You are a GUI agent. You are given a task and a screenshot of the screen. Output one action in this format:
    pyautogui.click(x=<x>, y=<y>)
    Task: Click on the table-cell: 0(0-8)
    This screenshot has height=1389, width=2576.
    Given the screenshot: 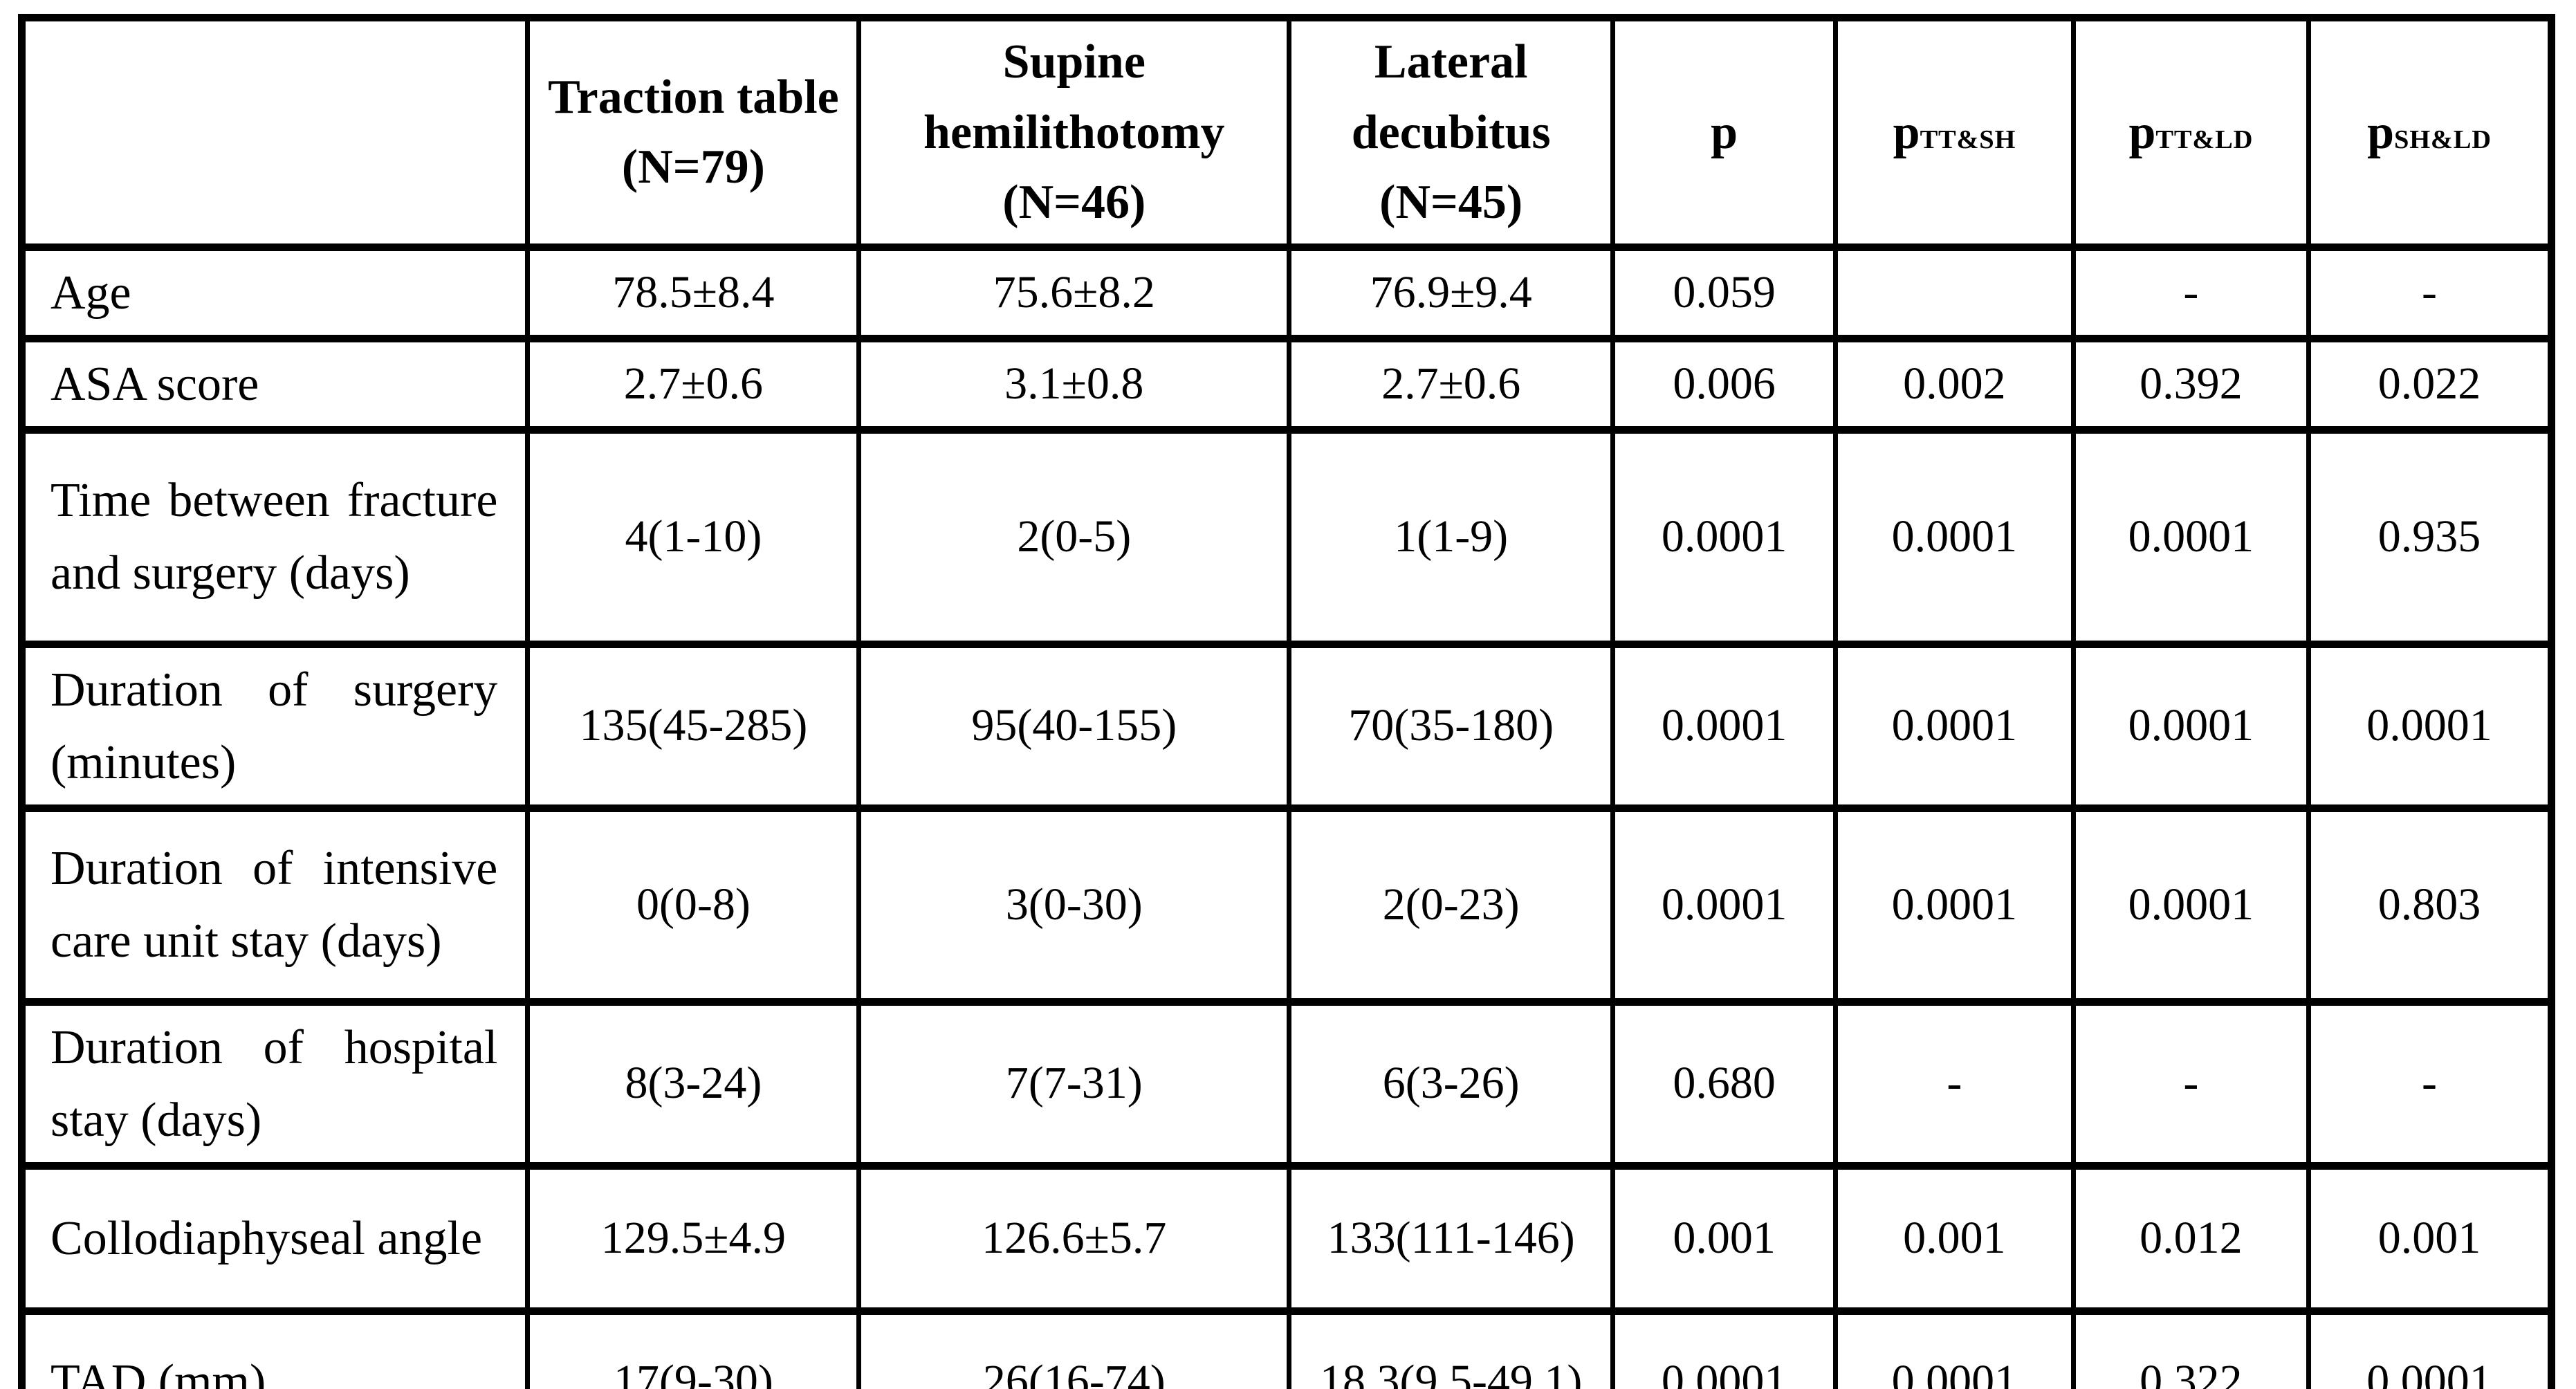 What is the action you would take?
    pyautogui.click(x=693, y=905)
    